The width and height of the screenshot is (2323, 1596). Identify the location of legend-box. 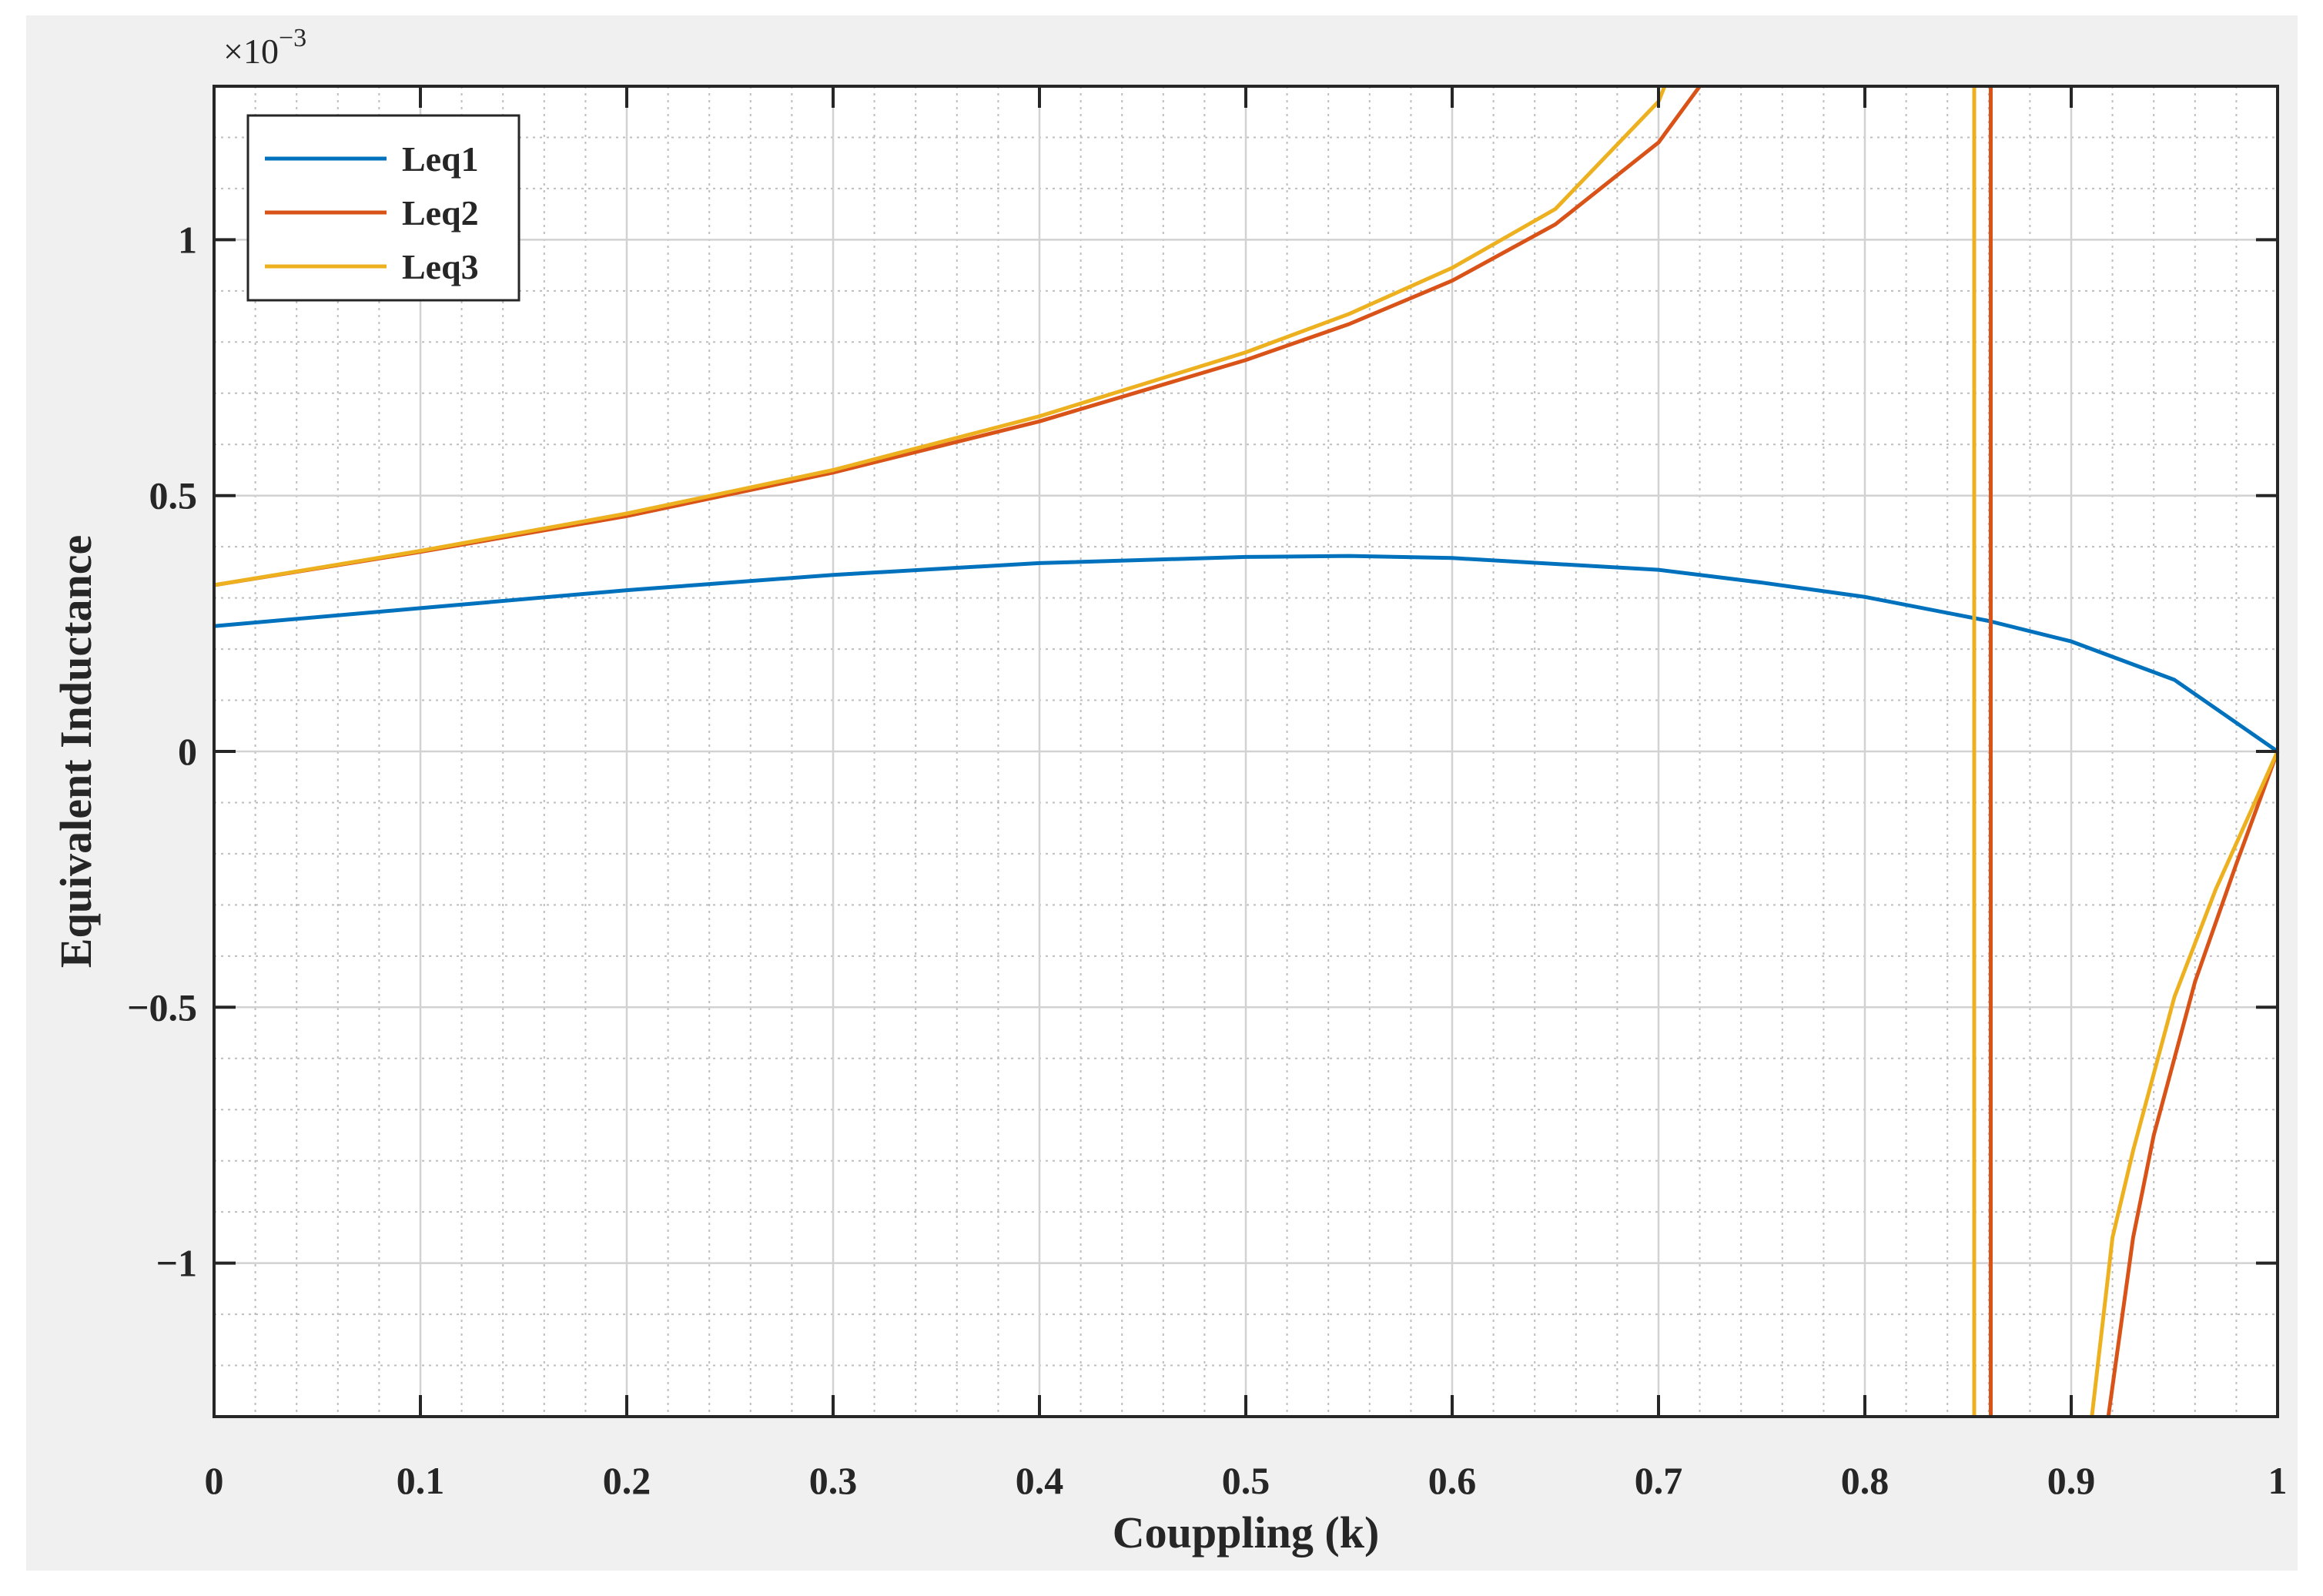
(383, 208).